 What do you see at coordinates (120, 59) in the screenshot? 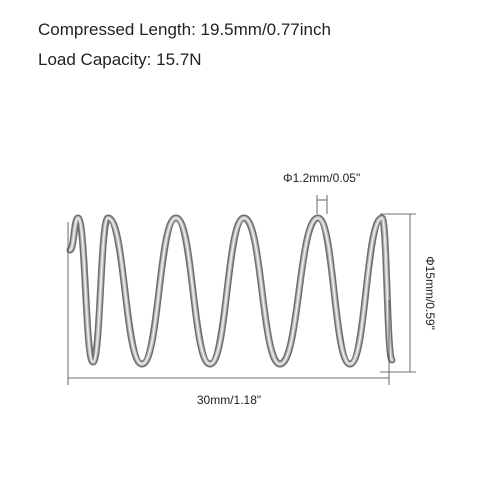
I see `load-capacity: Load Capacity: 15.7N` at bounding box center [120, 59].